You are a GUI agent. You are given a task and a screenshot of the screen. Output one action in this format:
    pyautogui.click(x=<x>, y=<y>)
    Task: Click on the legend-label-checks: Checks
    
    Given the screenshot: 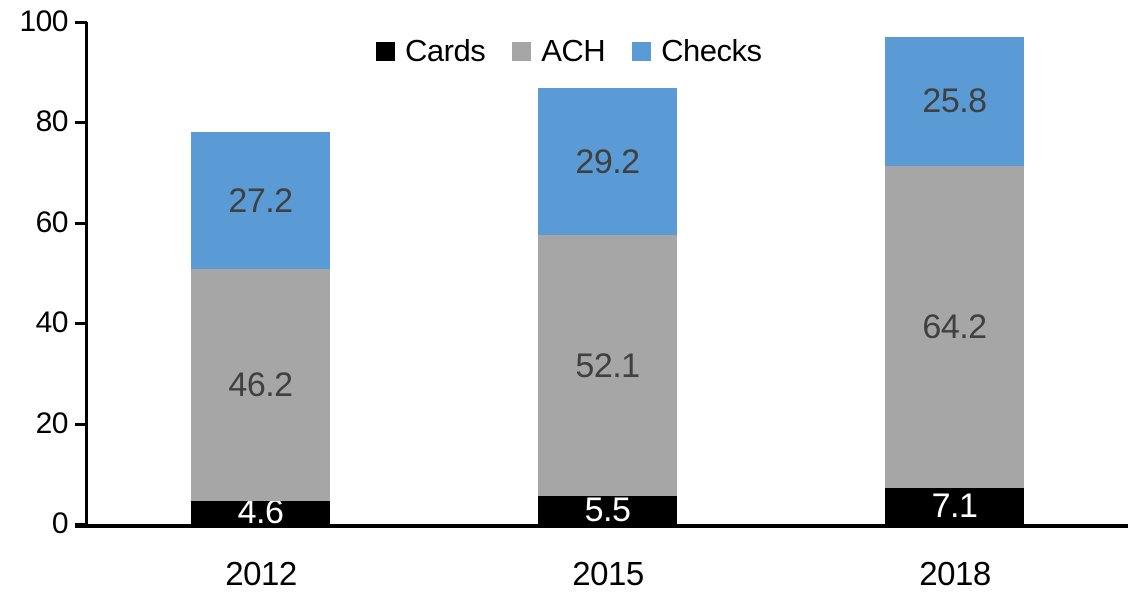 What is the action you would take?
    pyautogui.click(x=711, y=50)
    